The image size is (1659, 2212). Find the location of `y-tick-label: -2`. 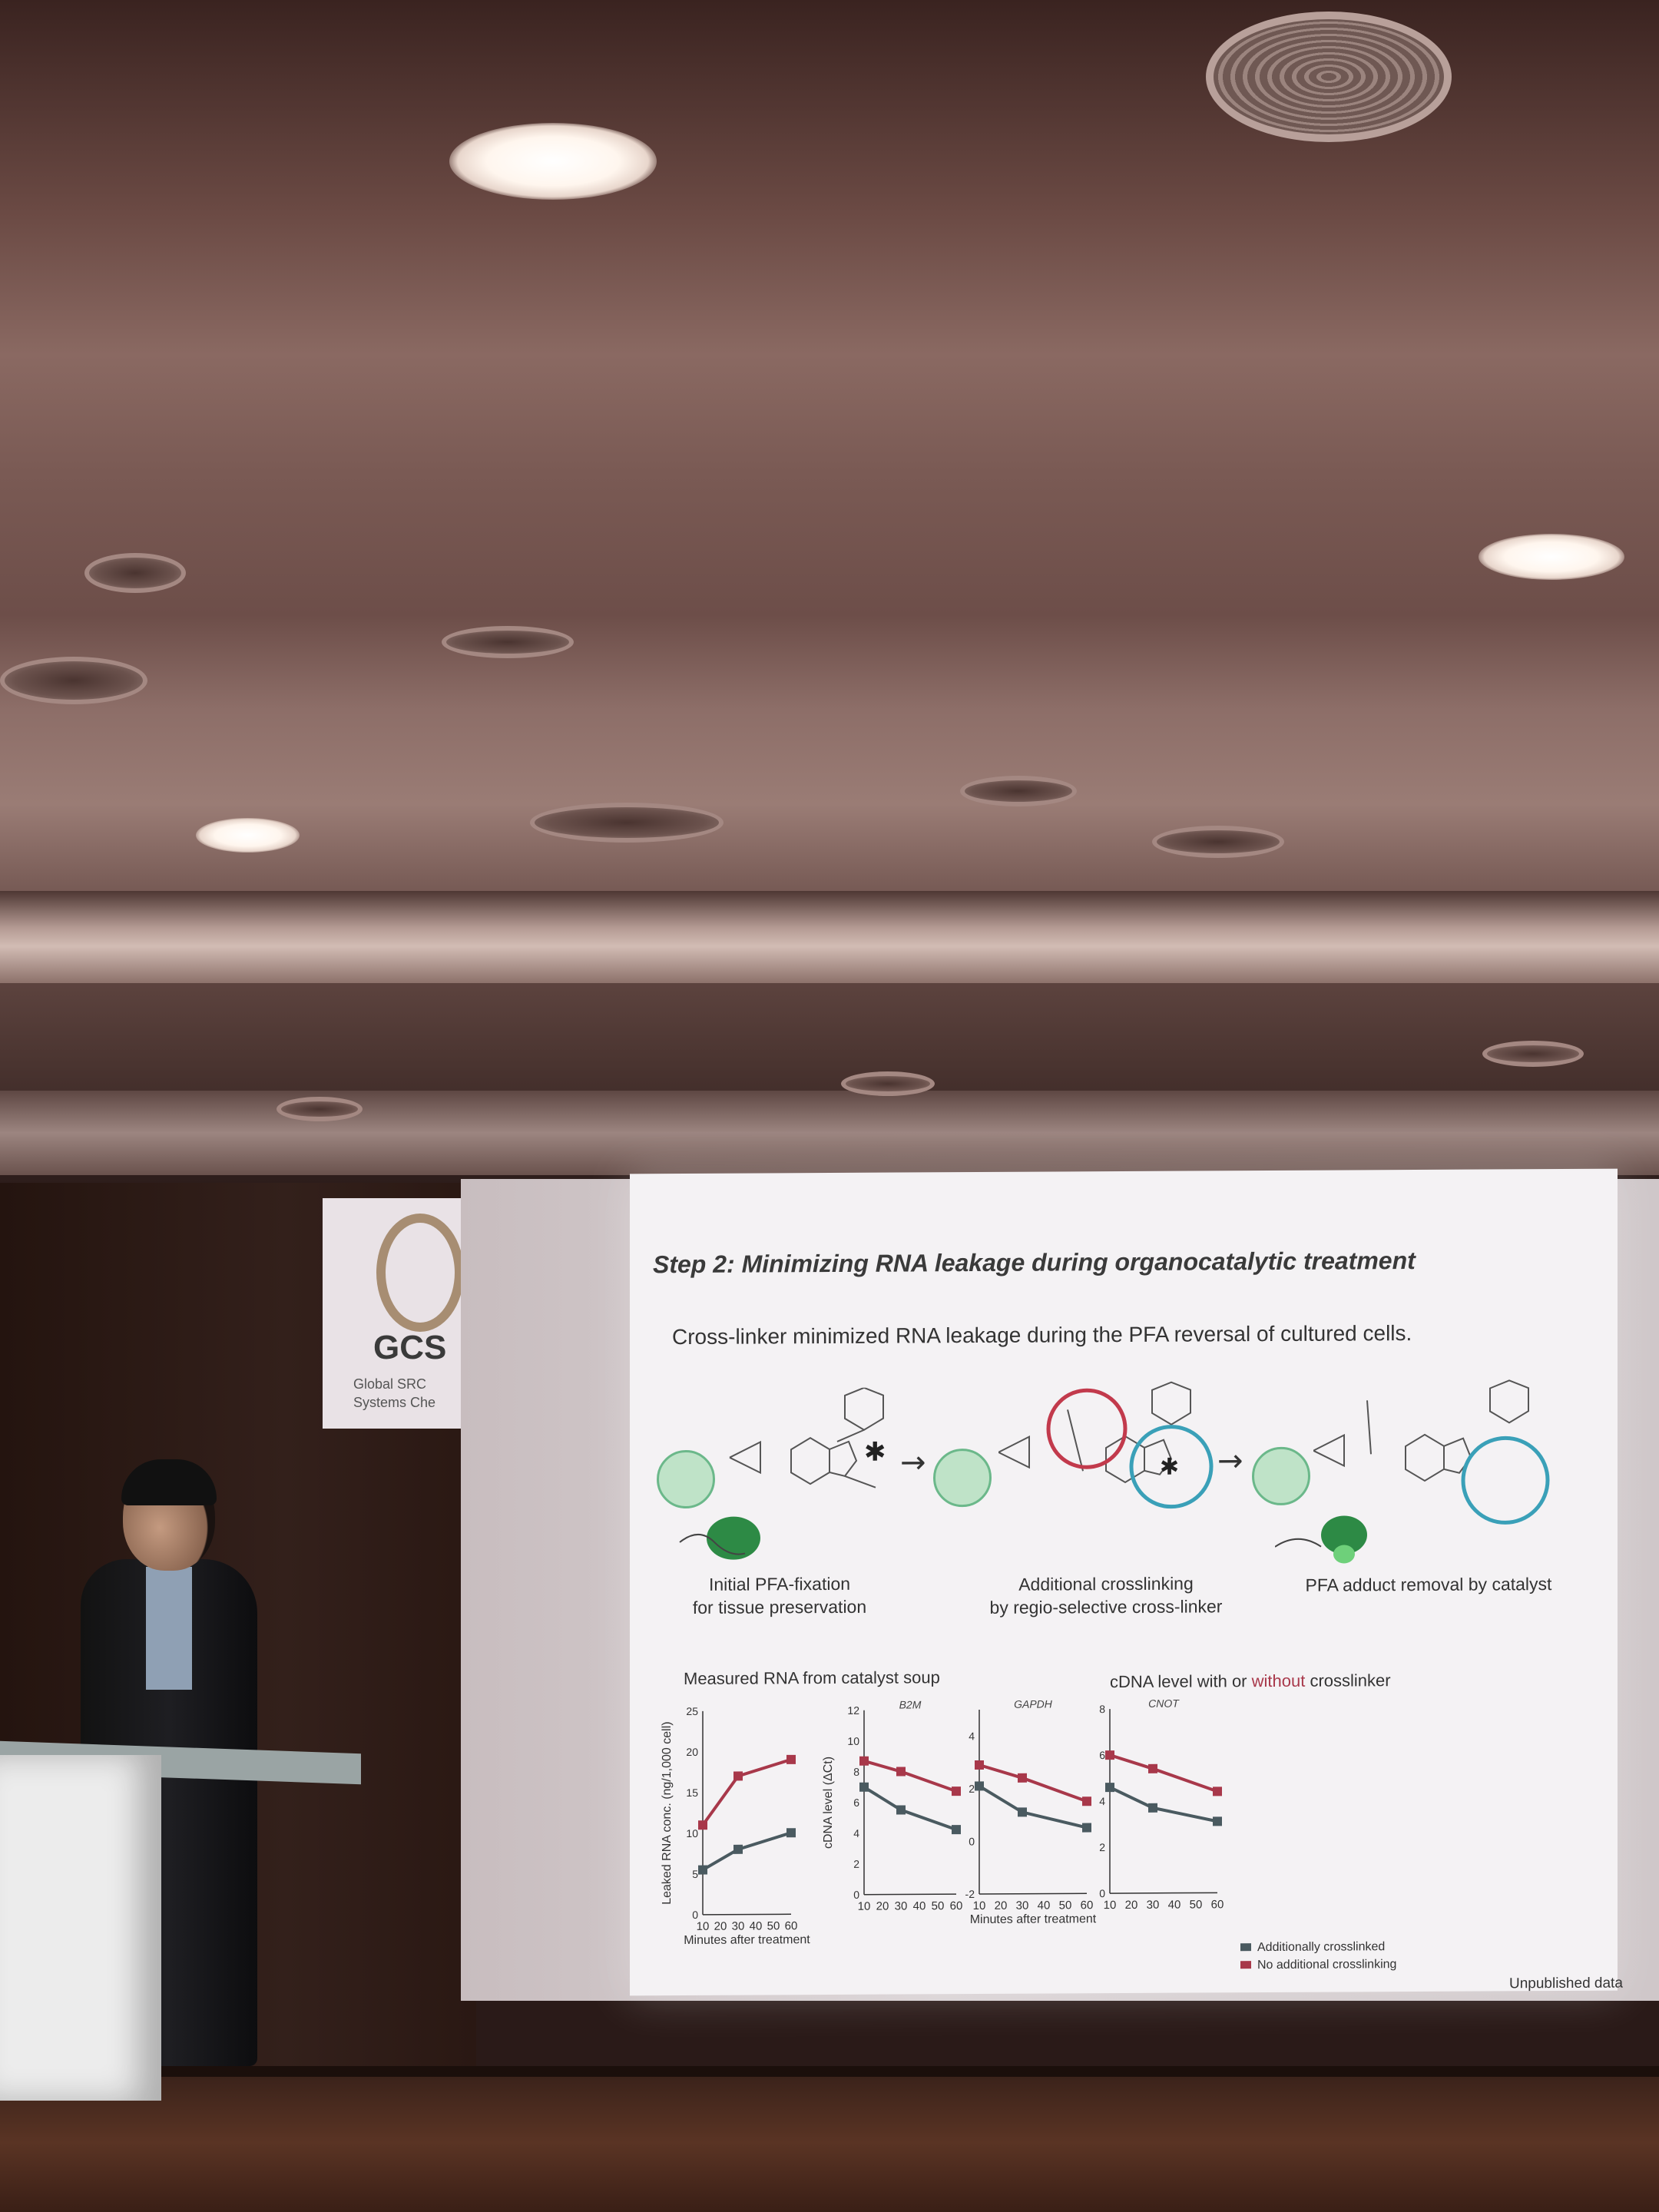

y-tick-label: -2 is located at coordinates (970, 1894).